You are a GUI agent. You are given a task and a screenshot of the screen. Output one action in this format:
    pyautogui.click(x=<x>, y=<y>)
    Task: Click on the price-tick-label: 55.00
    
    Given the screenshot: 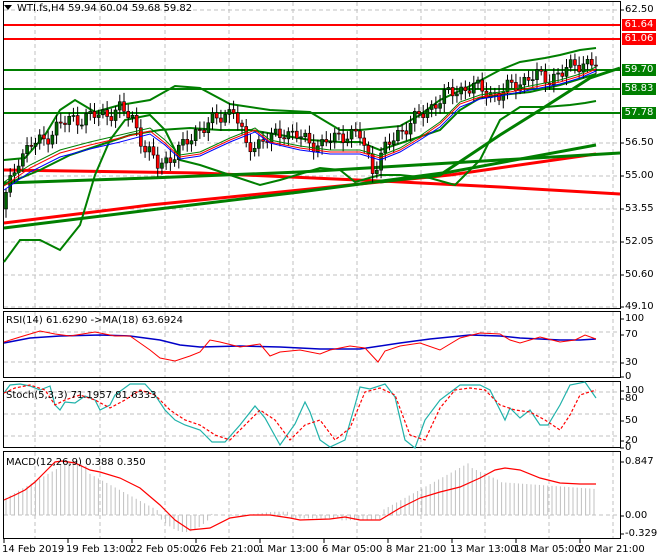 What is the action you would take?
    pyautogui.click(x=639, y=175)
    